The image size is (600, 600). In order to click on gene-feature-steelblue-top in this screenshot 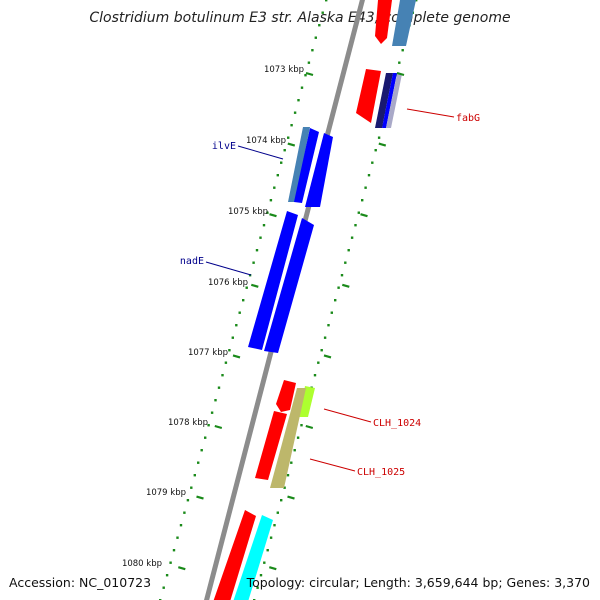, I will do `click(404, 23)`.